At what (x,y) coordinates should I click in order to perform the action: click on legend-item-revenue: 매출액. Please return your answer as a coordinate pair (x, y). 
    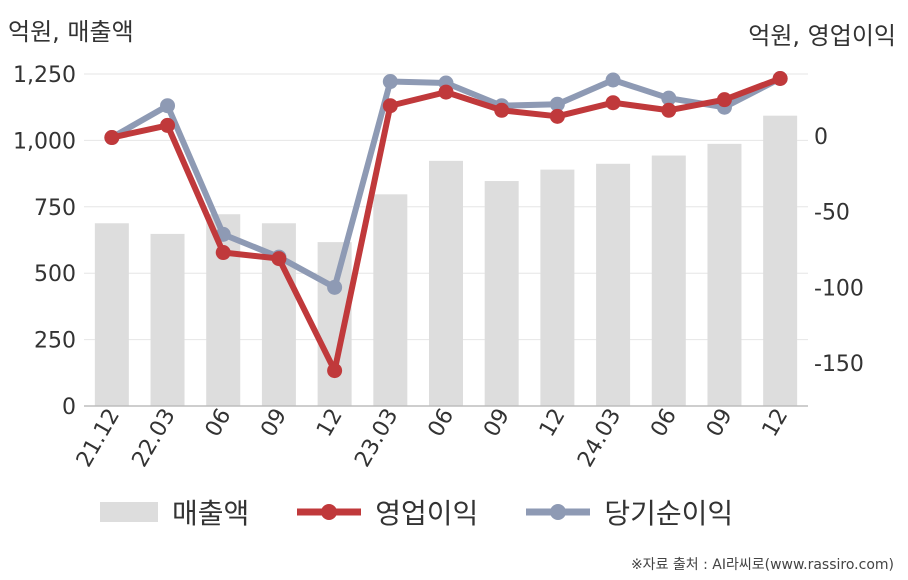
    Looking at the image, I should click on (174, 512).